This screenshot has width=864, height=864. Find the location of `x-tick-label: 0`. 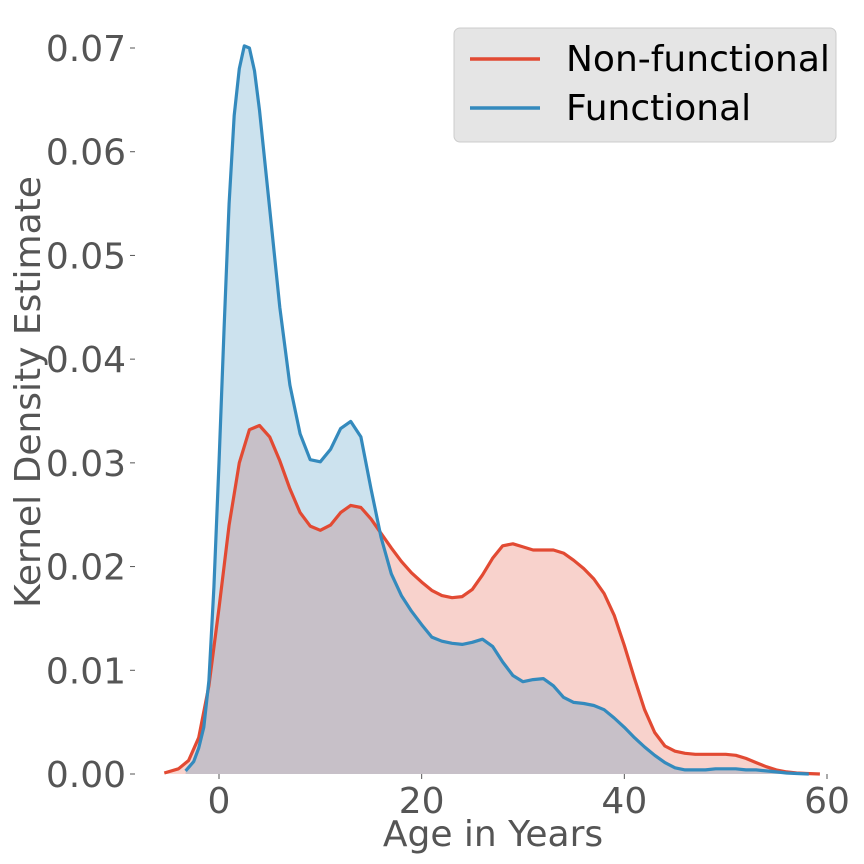

x-tick-label: 0 is located at coordinates (219, 801).